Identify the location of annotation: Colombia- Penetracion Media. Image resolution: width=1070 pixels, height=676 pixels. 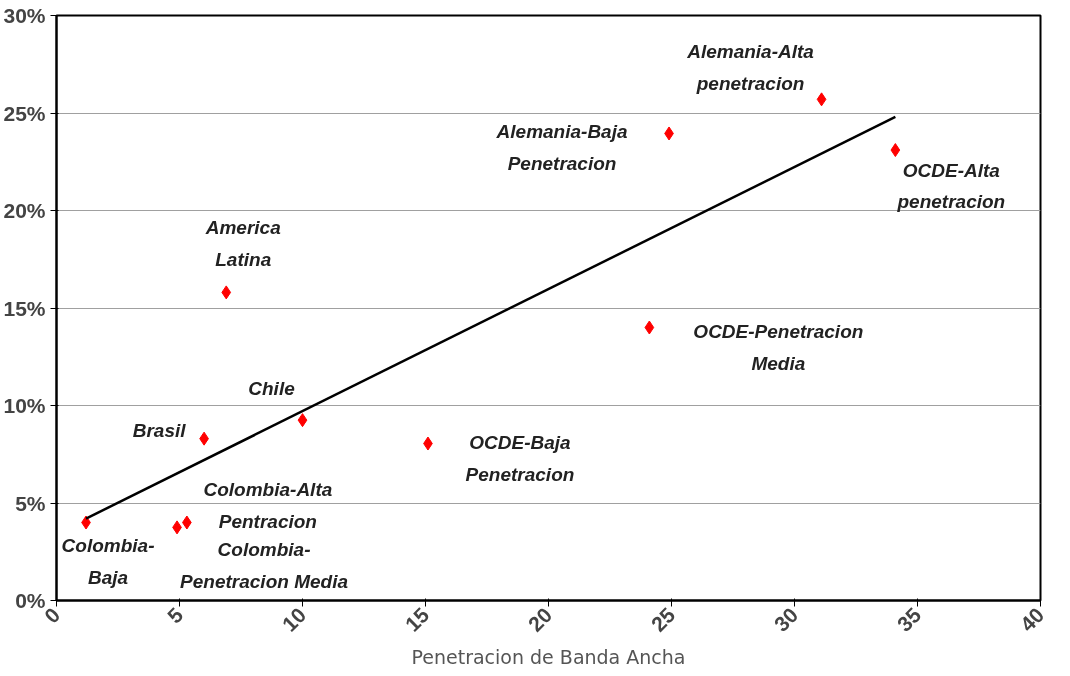
(264, 565).